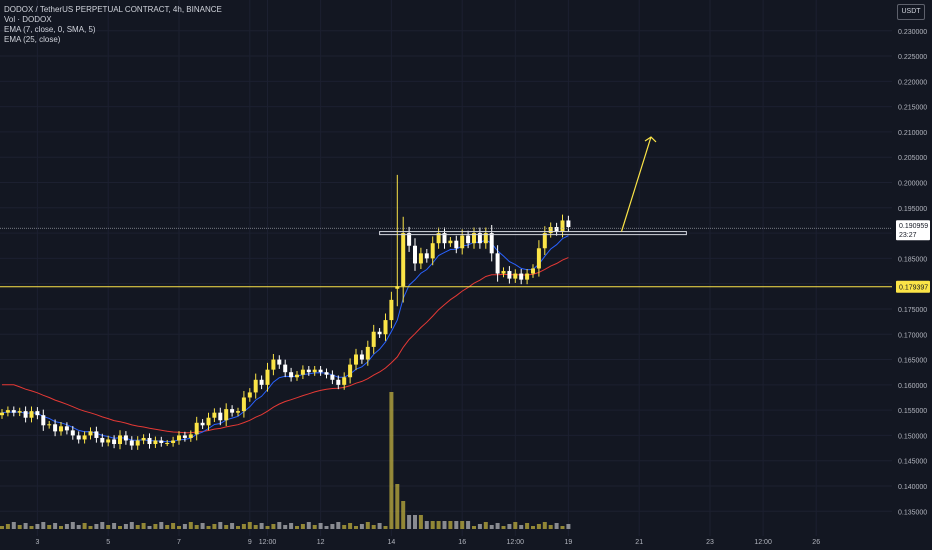 The width and height of the screenshot is (932, 550). I want to click on price-tick-label: 0.200000, so click(912, 184).